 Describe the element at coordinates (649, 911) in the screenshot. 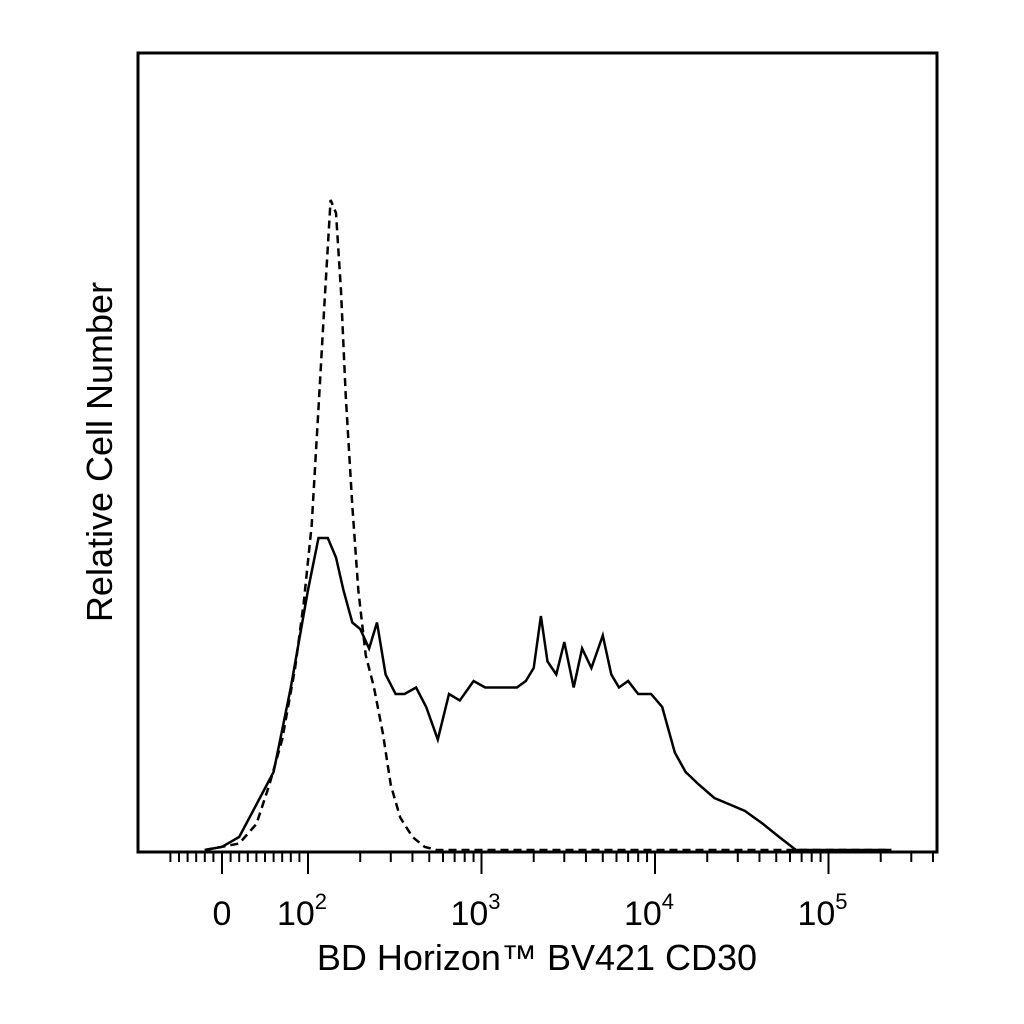

I see `x-tick-label: 10⁴` at that location.